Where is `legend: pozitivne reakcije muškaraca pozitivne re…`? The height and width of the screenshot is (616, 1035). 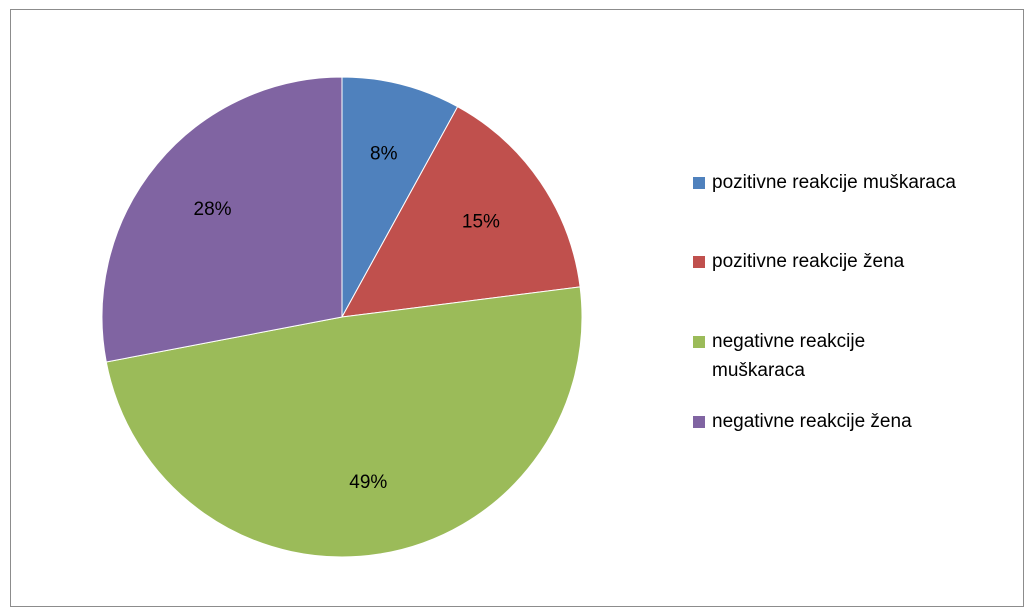
legend: pozitivne reakcije muškaraca pozitivne re… is located at coordinates (824, 302).